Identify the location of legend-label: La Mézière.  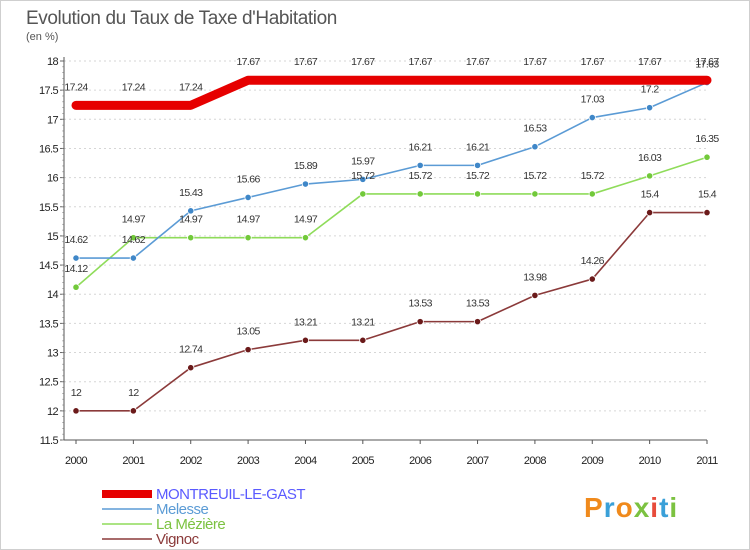
(190, 524).